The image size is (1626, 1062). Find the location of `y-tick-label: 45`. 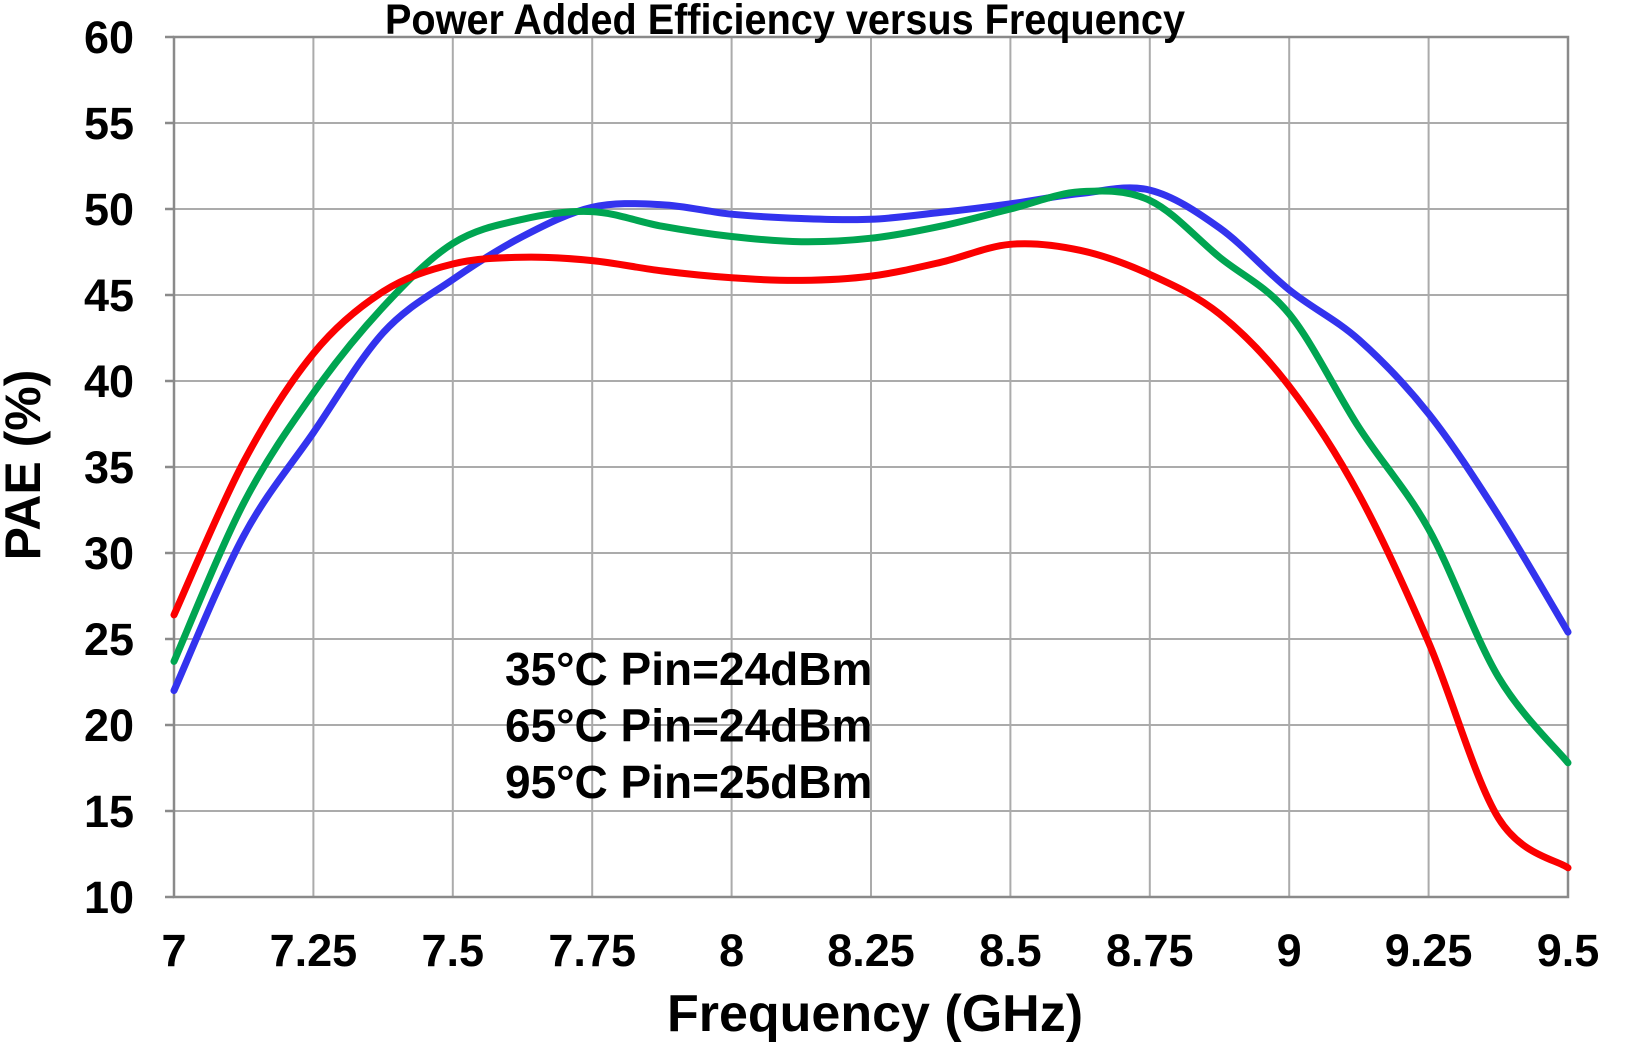

y-tick-label: 45 is located at coordinates (109, 295).